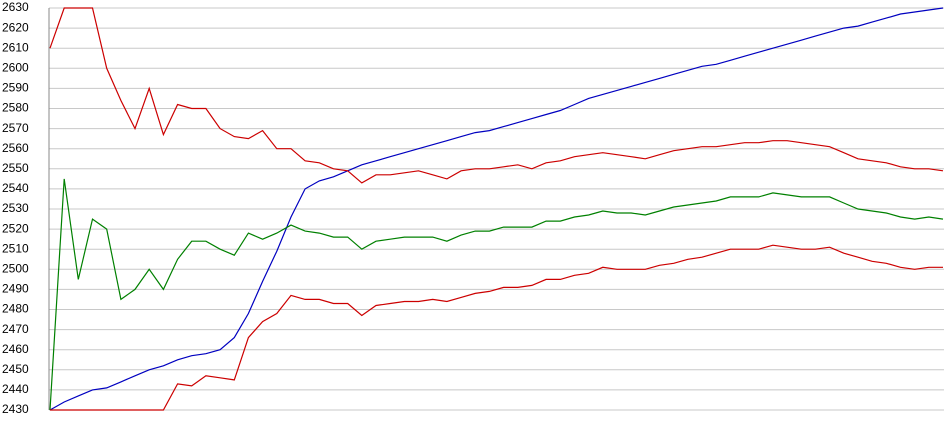 This screenshot has width=950, height=435. Describe the element at coordinates (15, 47) in the screenshot. I see `y-tick-label: 2610` at that location.